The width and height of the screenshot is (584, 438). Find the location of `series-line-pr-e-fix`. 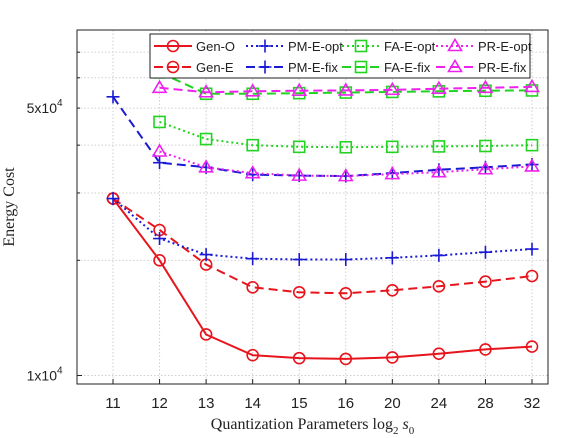

series-line-pr-e-fix is located at coordinates (346, 89).